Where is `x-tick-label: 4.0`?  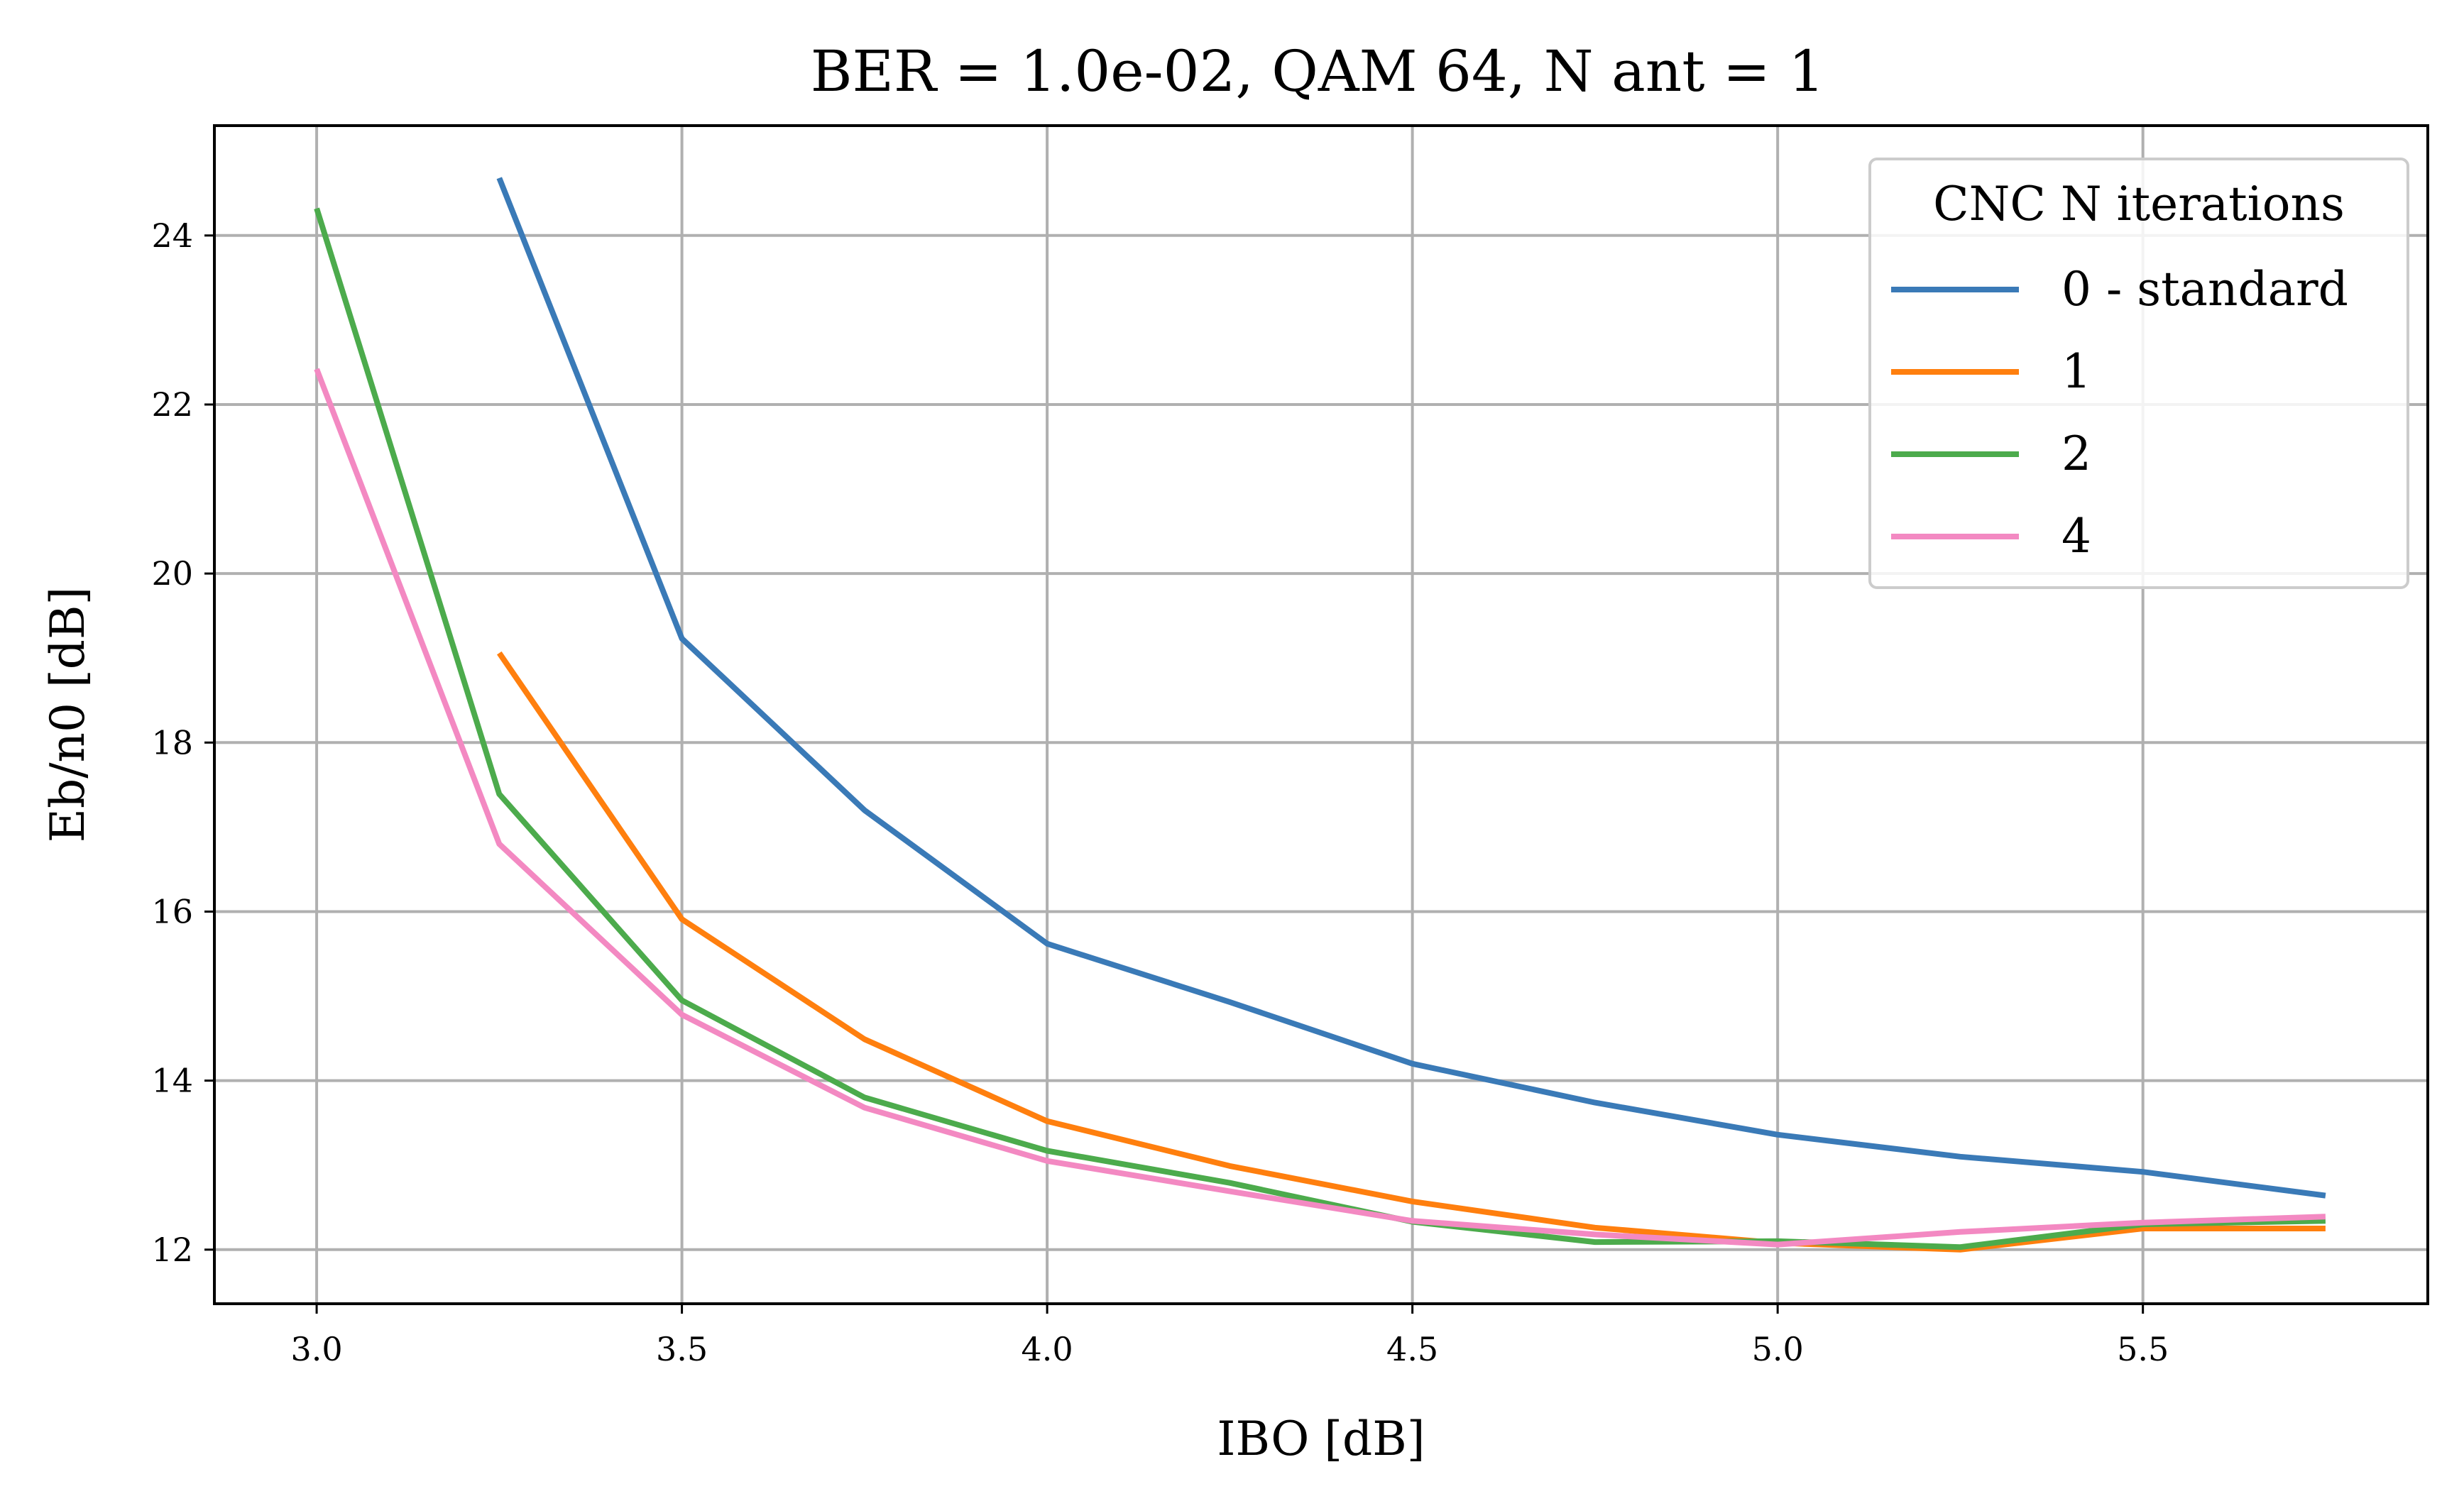 x-tick-label: 4.0 is located at coordinates (1047, 1349).